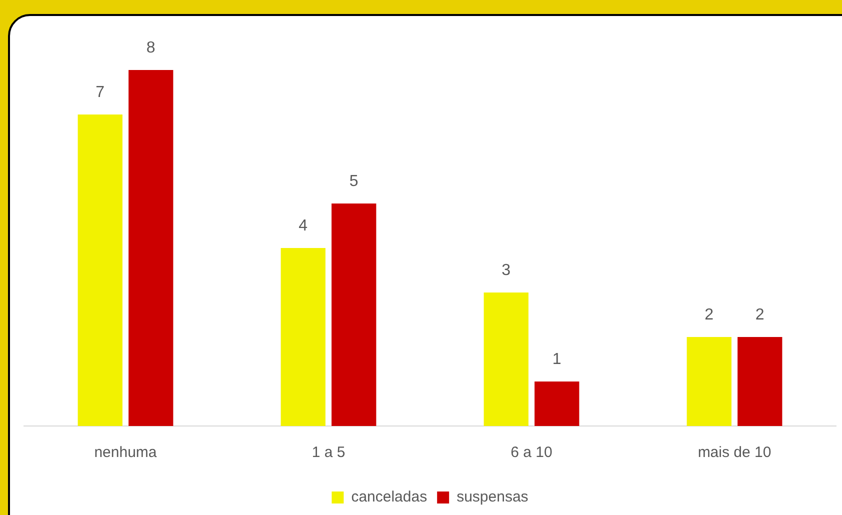  Describe the element at coordinates (151, 47) in the screenshot. I see `data-label: 8` at that location.